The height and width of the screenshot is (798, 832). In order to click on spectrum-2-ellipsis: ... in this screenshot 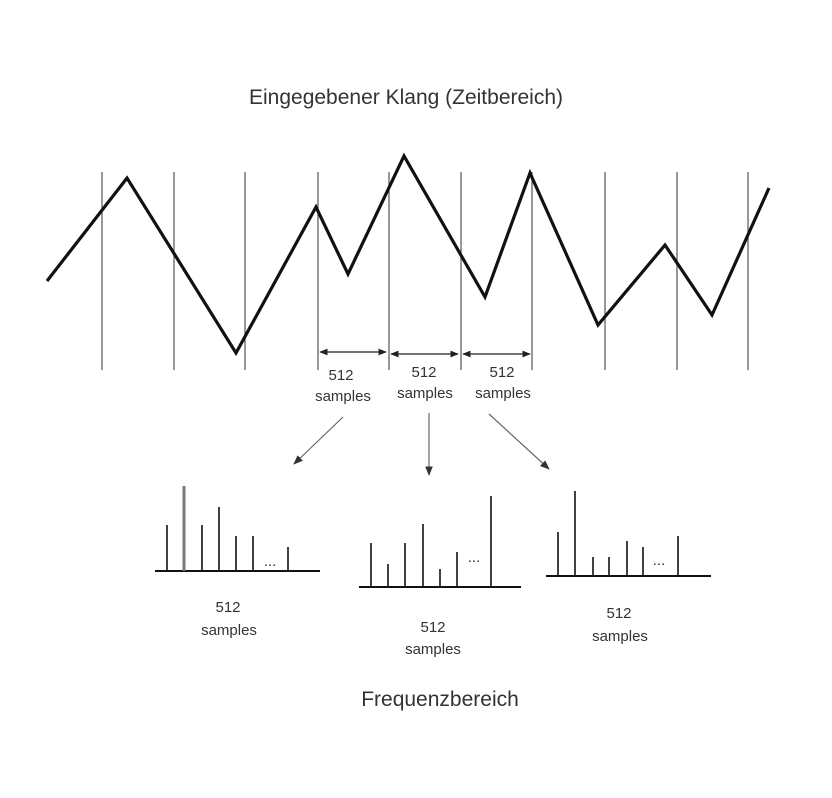, I will do `click(474, 557)`.